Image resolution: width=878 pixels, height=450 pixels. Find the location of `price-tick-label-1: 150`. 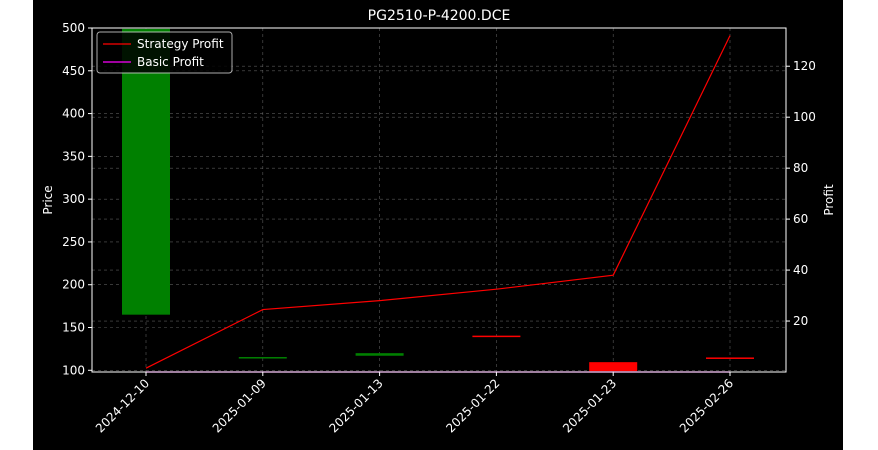

price-tick-label-1: 150 is located at coordinates (73, 328).